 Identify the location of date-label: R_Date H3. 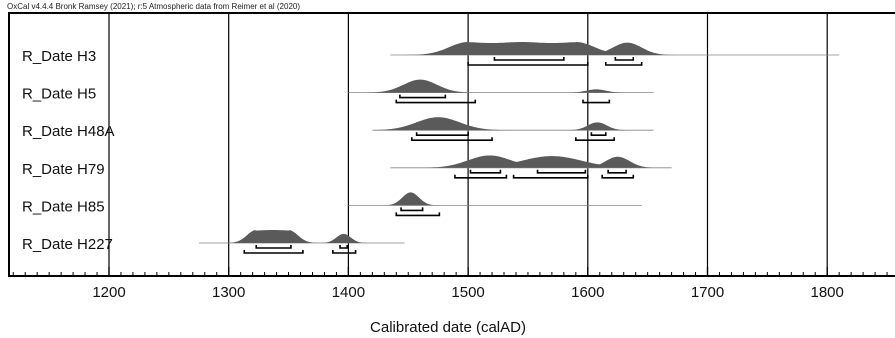
(59, 56).